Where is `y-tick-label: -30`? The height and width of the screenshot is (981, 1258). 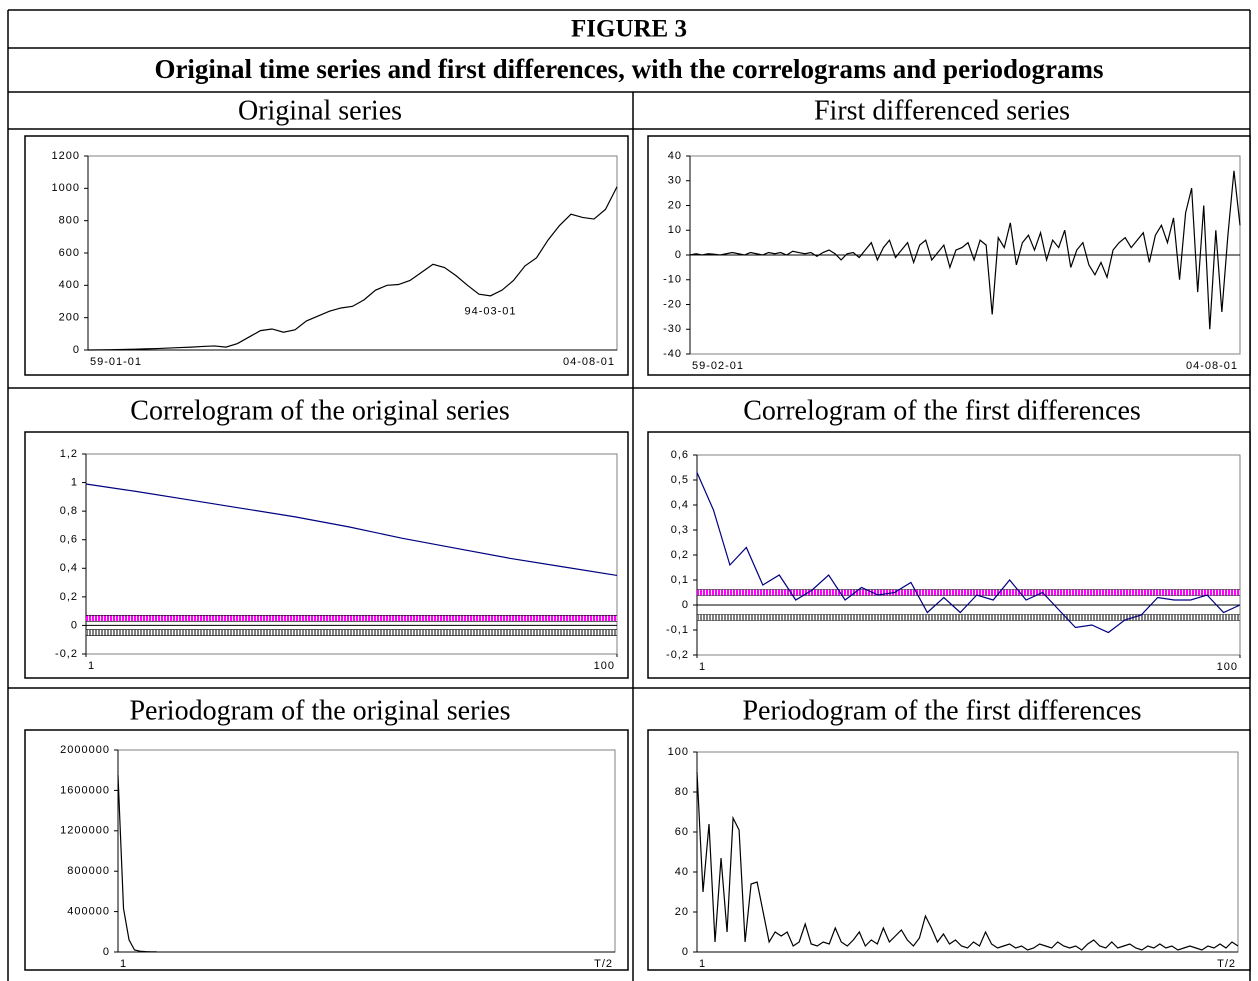 y-tick-label: -30 is located at coordinates (672, 329).